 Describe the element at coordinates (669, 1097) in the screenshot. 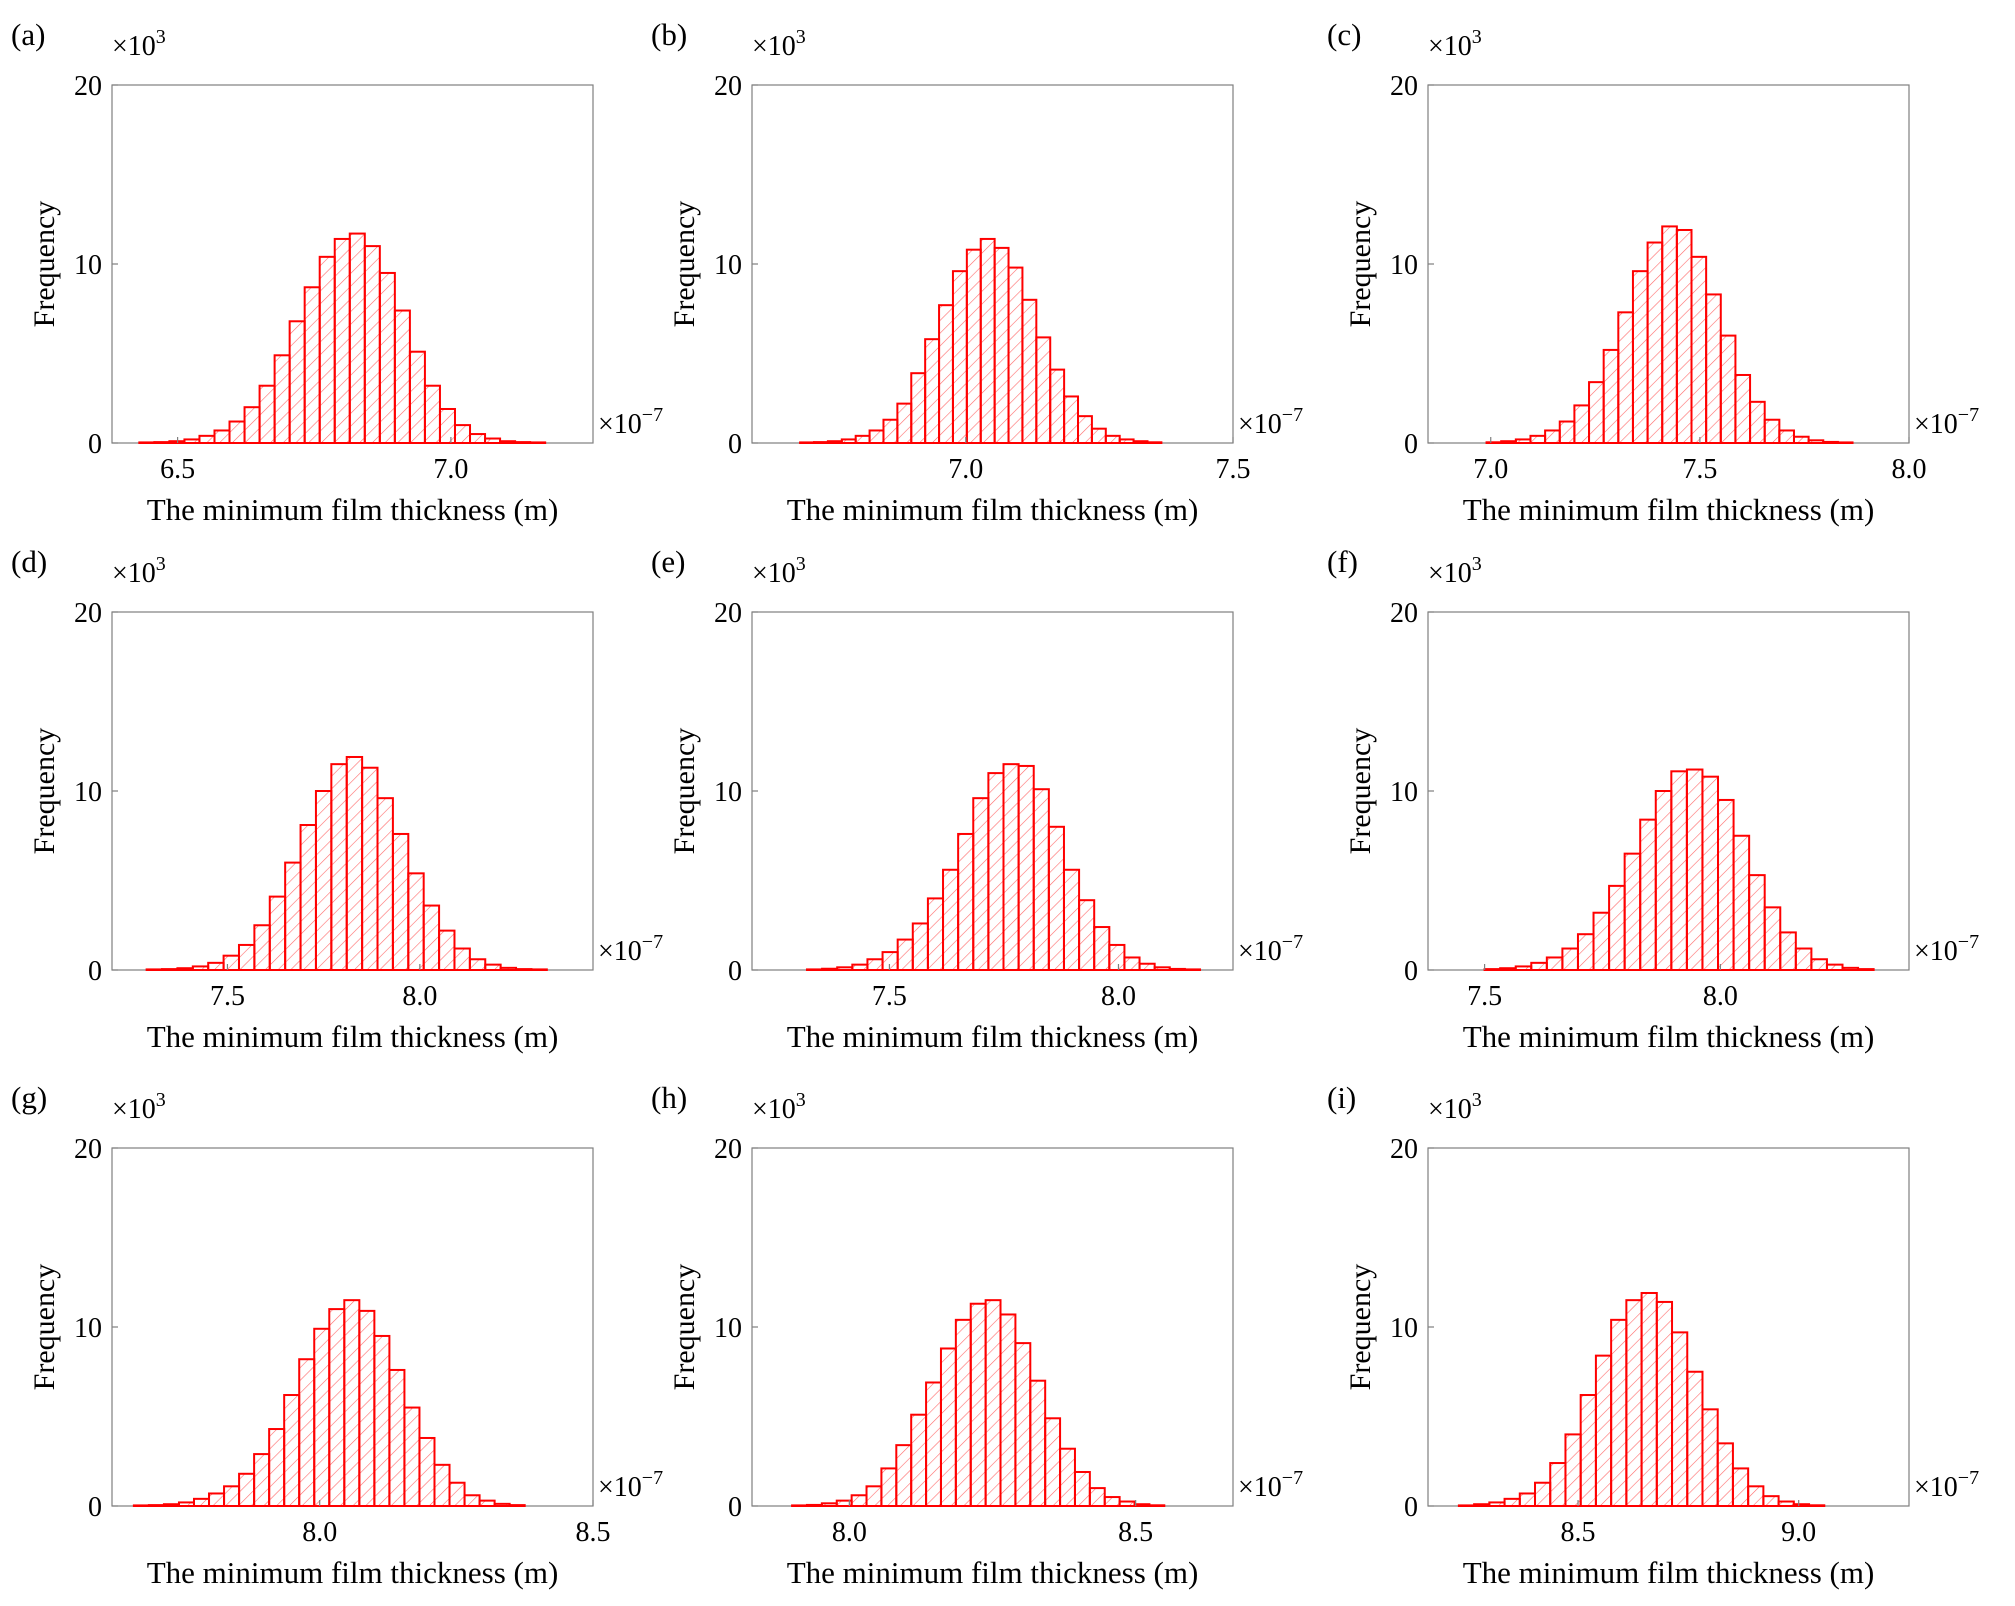

I see `panel-label: (h)` at that location.